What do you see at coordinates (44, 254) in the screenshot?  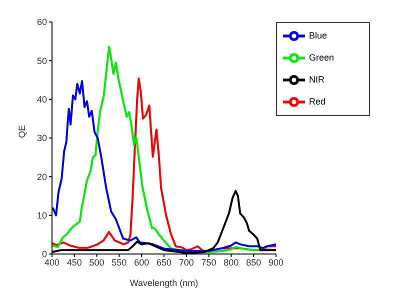 I see `y-tick-label: 0` at bounding box center [44, 254].